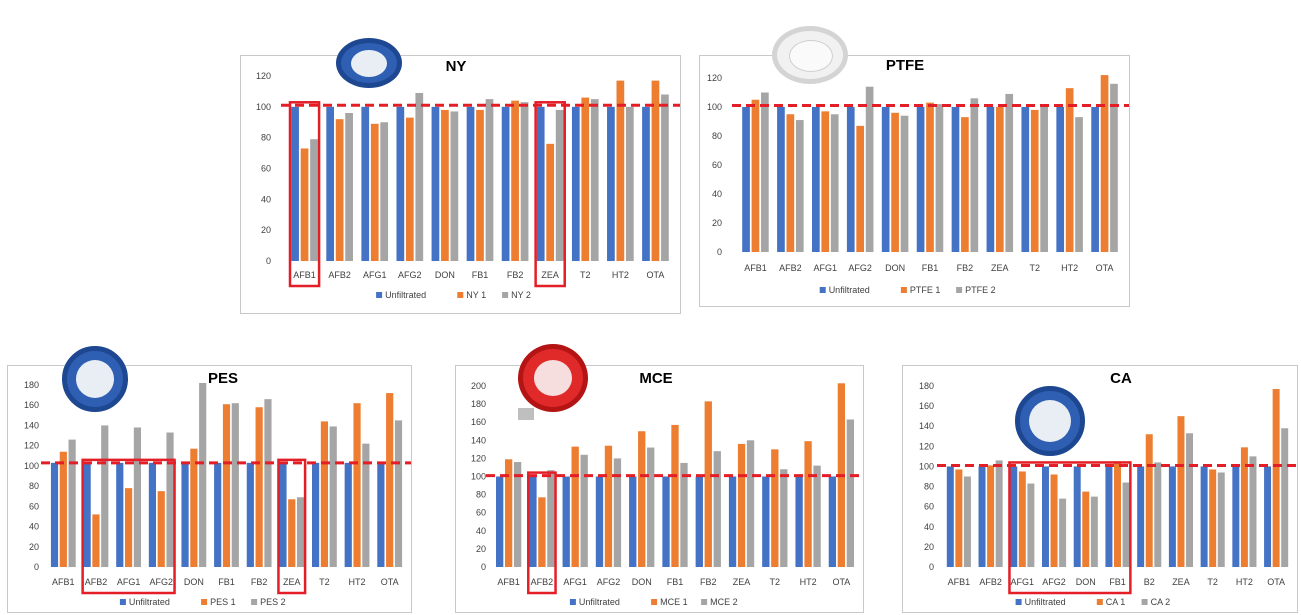 Image resolution: width=1301 pixels, height=615 pixels. What do you see at coordinates (481, 495) in the screenshot?
I see `chart-mce-ytick-label-4: 80` at bounding box center [481, 495].